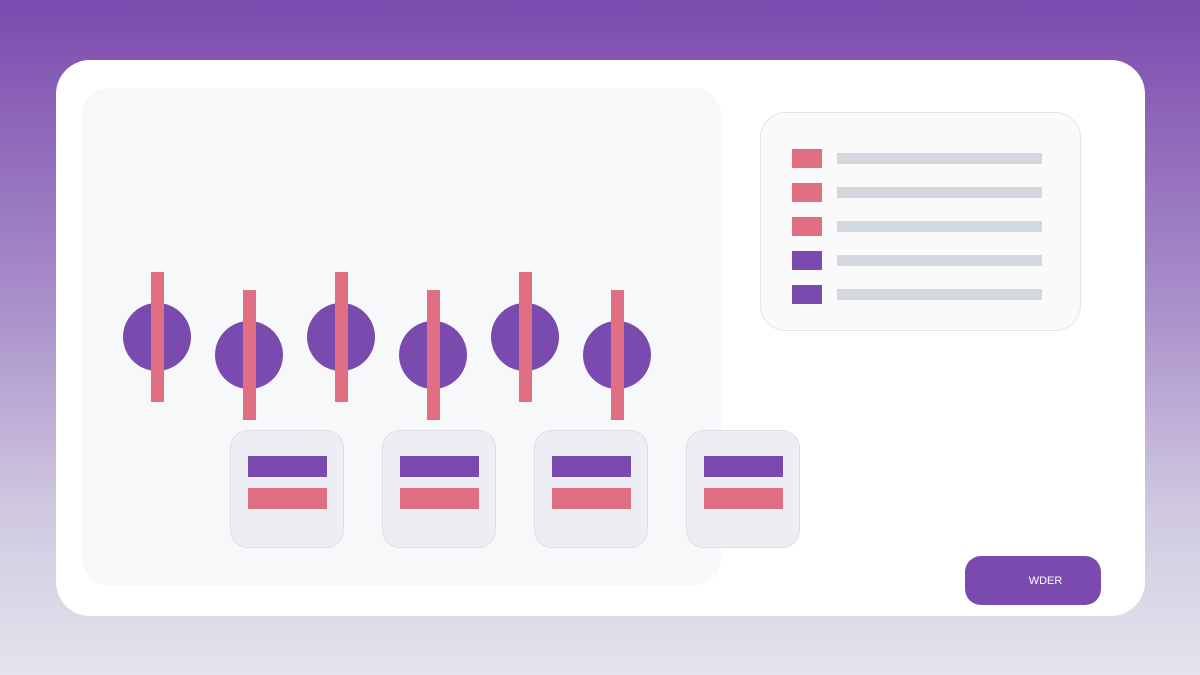  What do you see at coordinates (1033, 580) in the screenshot?
I see `primary-action-button: WDER` at bounding box center [1033, 580].